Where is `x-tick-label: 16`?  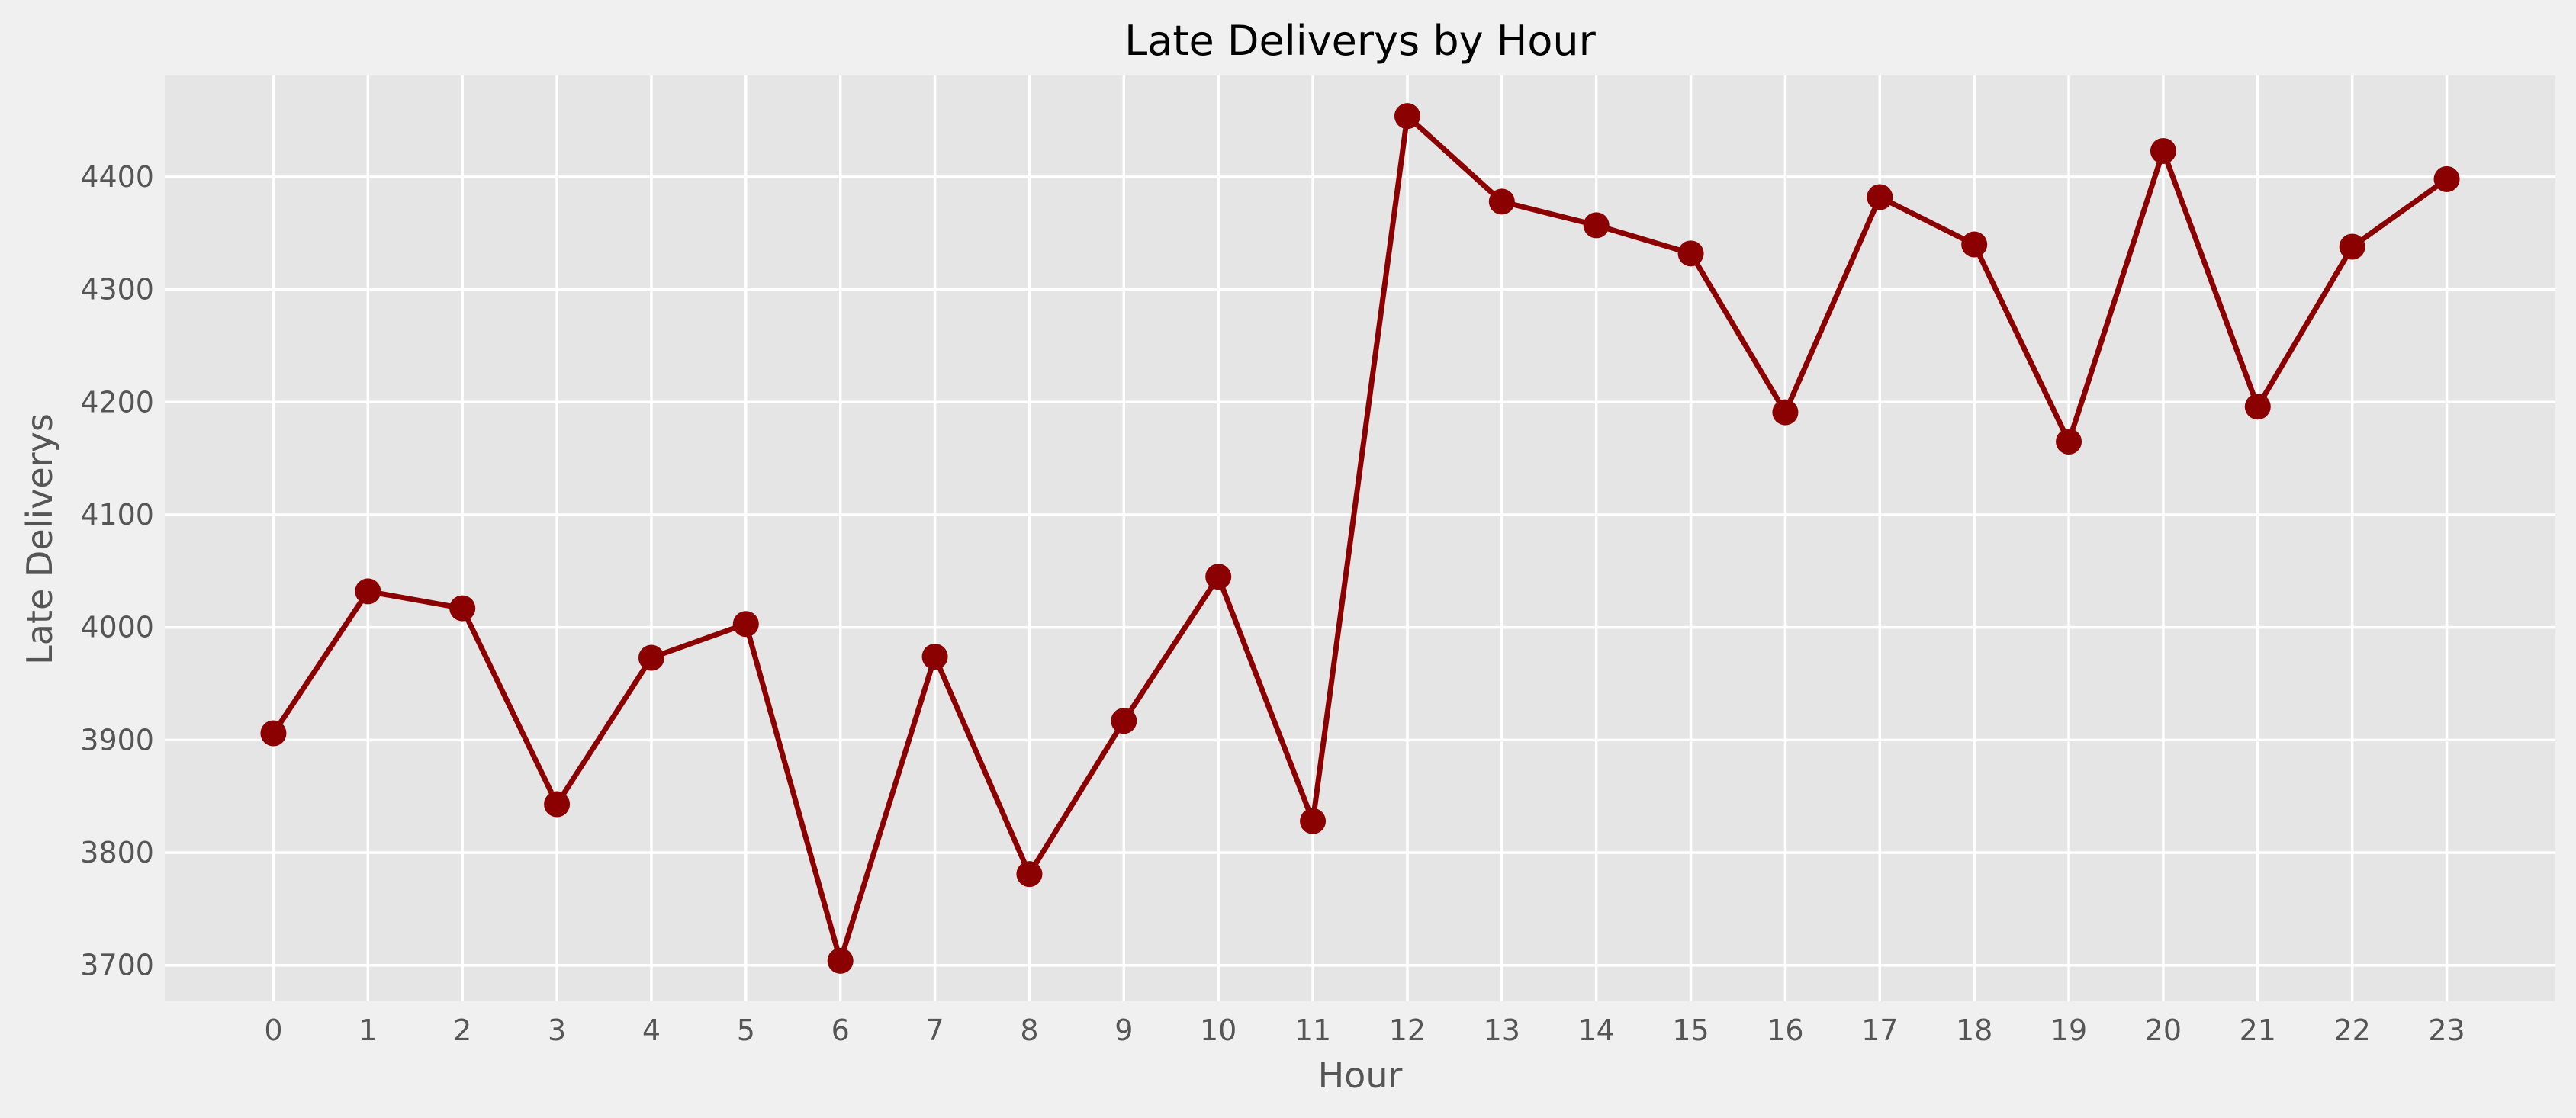 x-tick-label: 16 is located at coordinates (1785, 1030).